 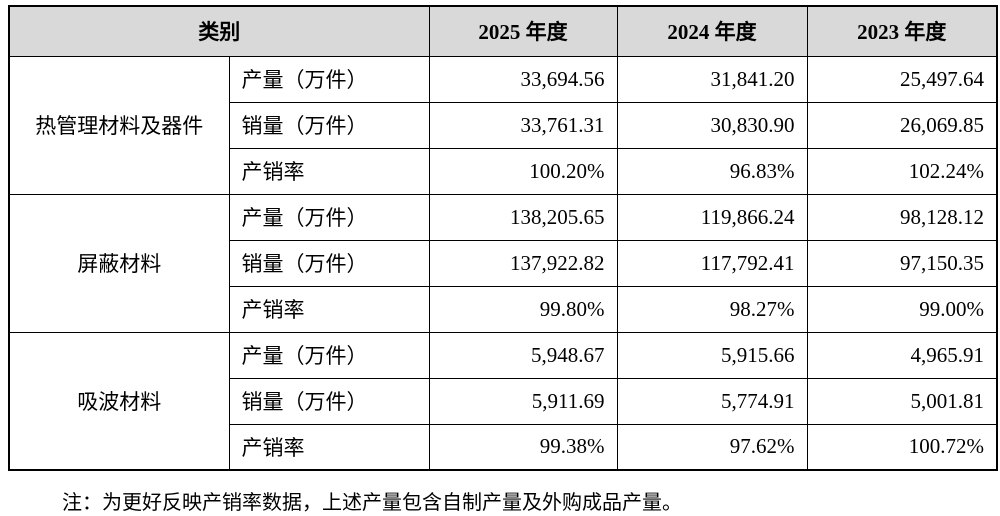 I want to click on header-row: 类别 2025 年度 2024 年度 2023 年度, so click(x=503, y=31).